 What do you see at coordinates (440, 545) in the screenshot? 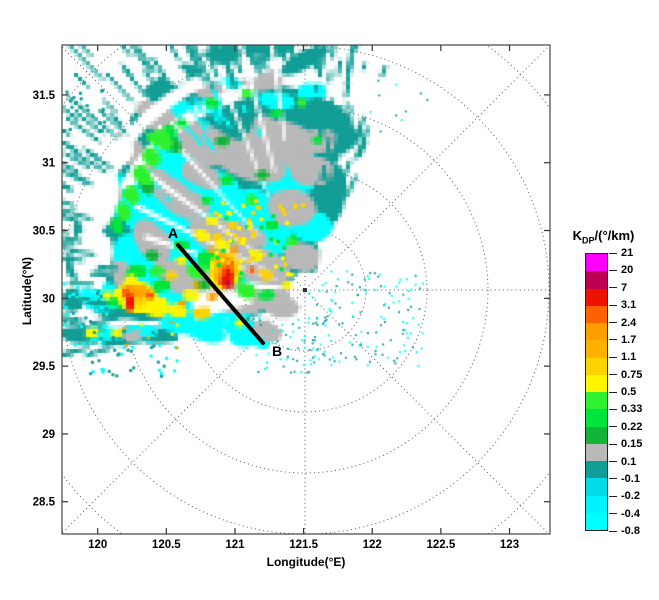
I see `x-tick-label: 122.5` at bounding box center [440, 545].